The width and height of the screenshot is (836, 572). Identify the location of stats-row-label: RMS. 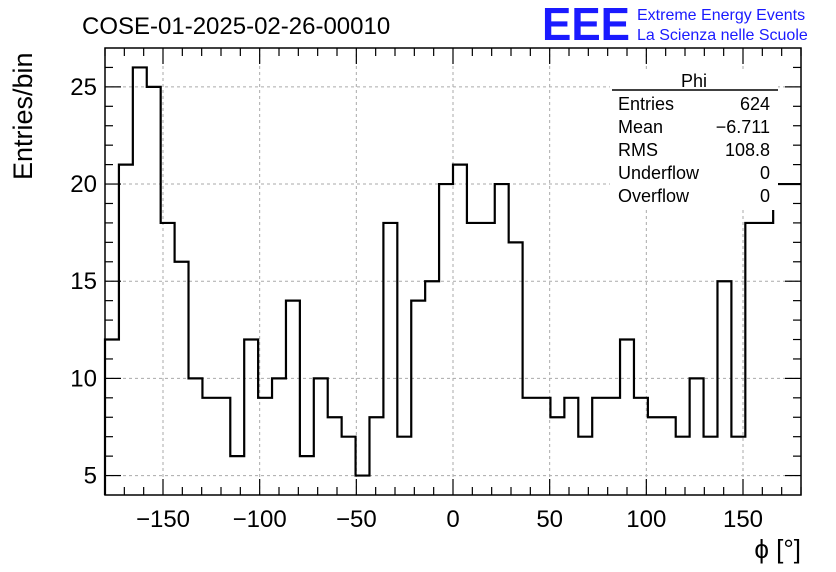
(638, 150).